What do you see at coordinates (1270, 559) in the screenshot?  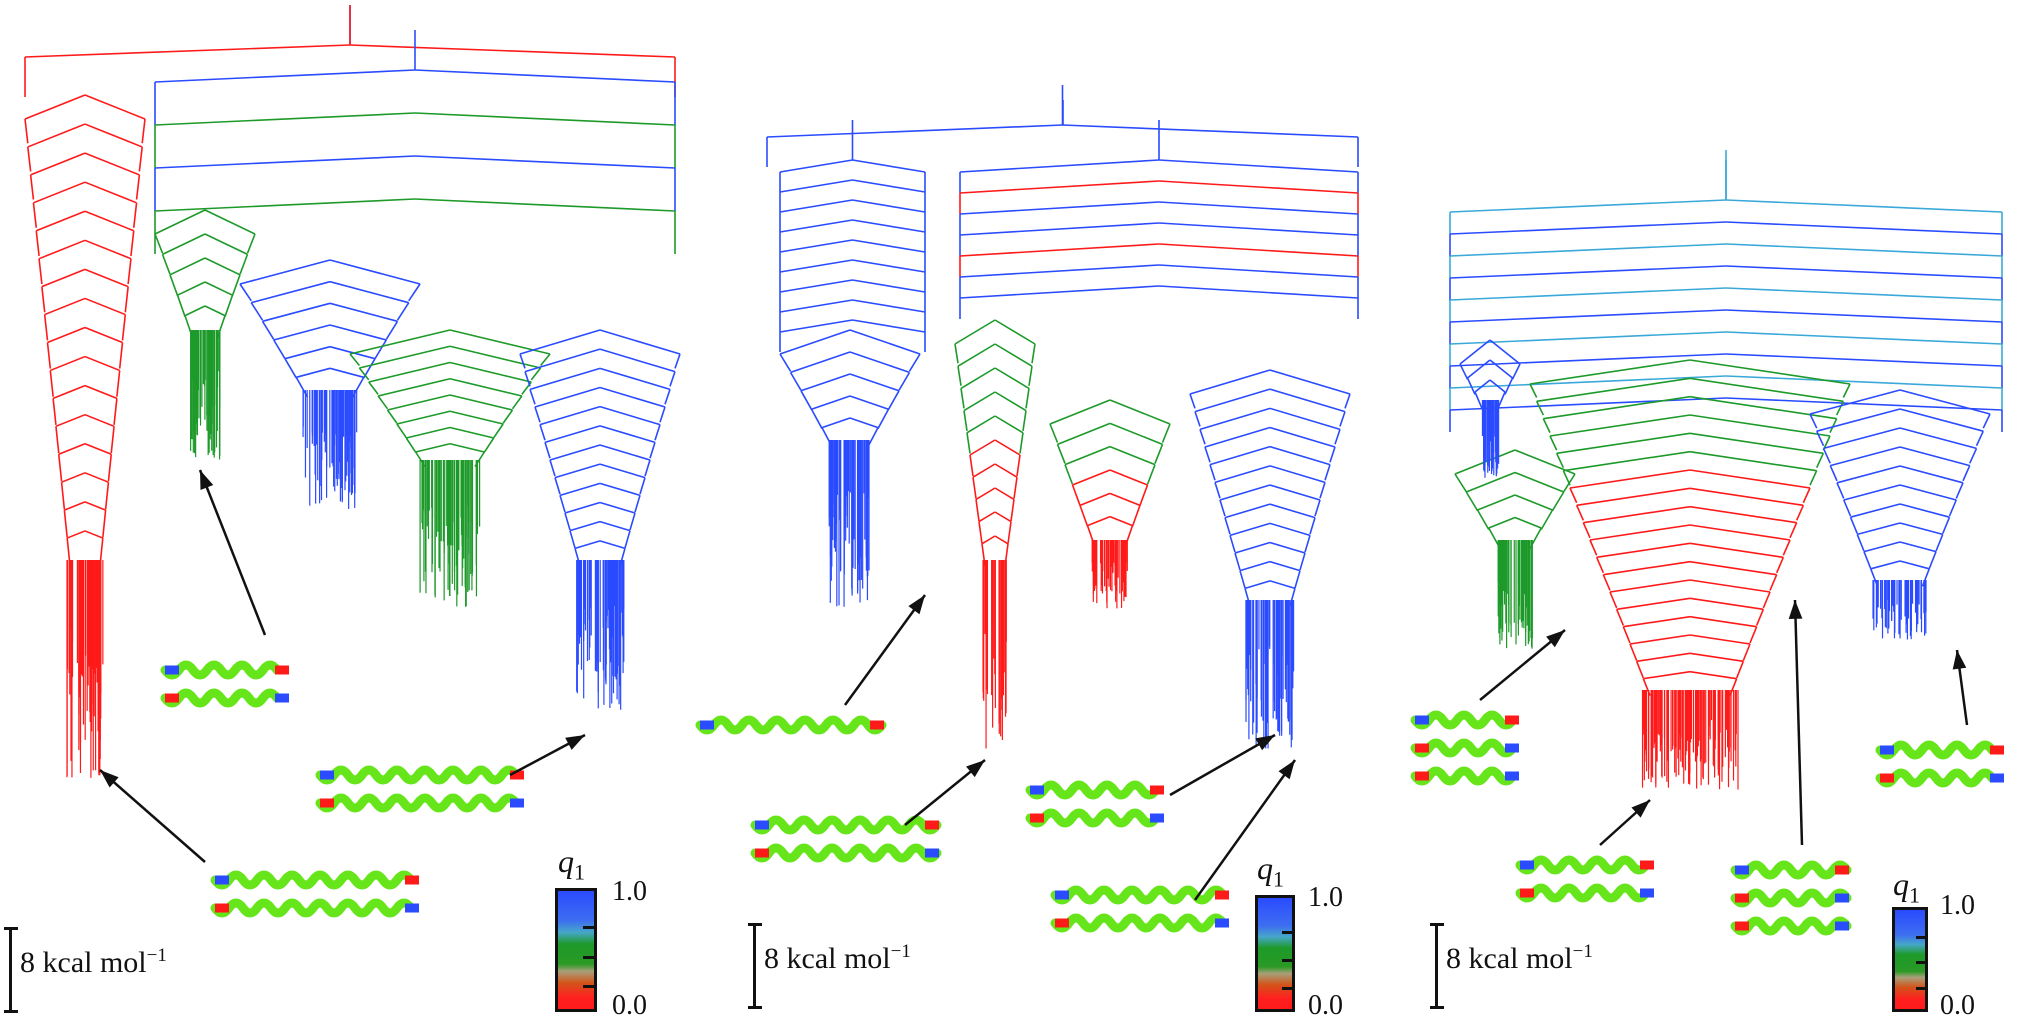 I see `blue-funnel-2d` at bounding box center [1270, 559].